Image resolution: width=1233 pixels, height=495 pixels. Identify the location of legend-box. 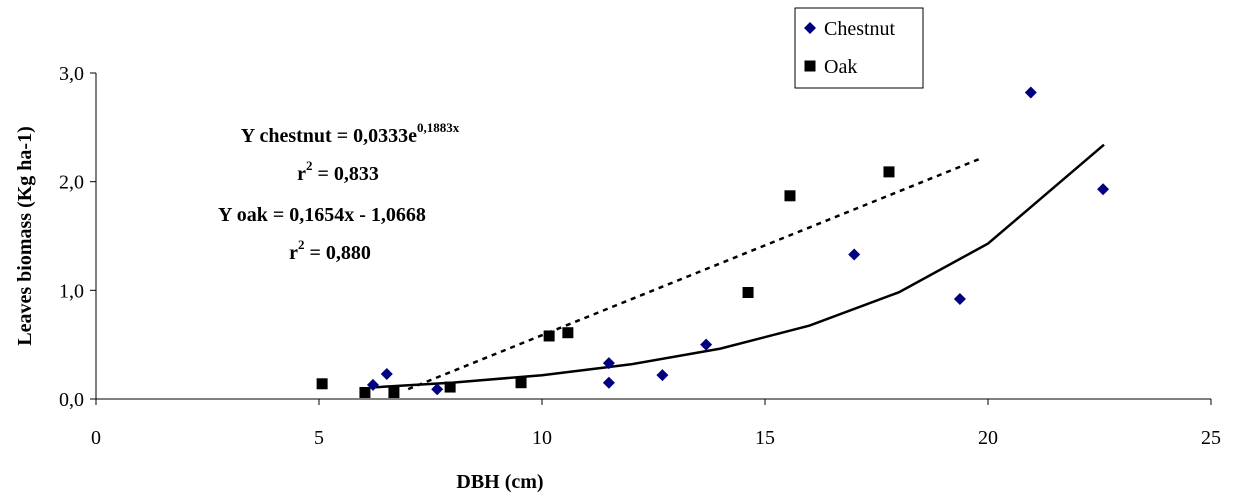
(859, 48).